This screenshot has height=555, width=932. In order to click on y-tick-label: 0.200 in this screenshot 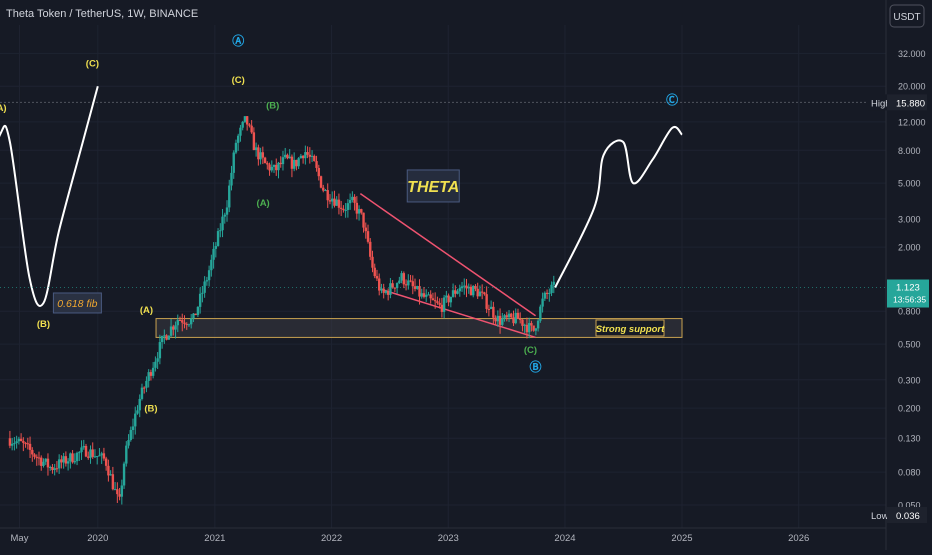, I will do `click(909, 409)`.